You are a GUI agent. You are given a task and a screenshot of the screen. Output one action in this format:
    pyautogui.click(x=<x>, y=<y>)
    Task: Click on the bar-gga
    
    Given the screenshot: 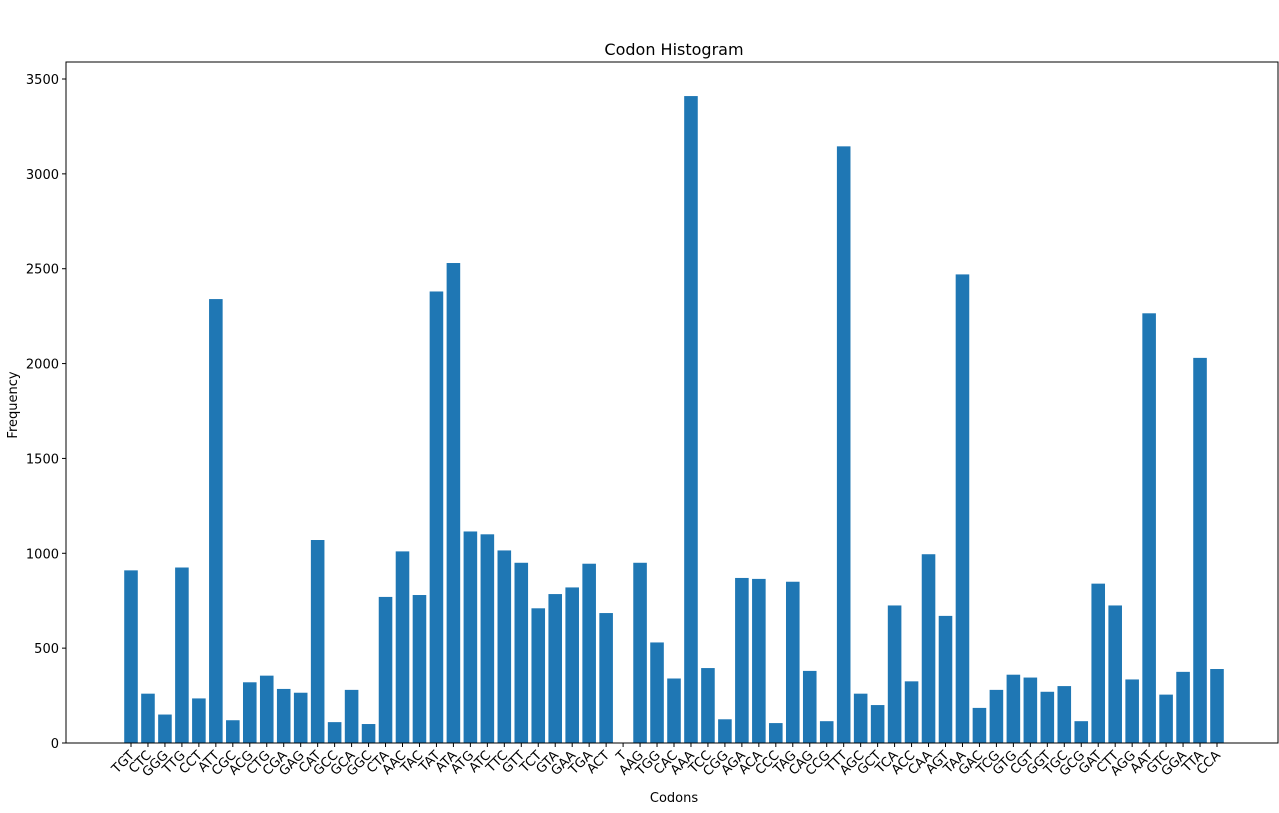 What is the action you would take?
    pyautogui.click(x=1183, y=707)
    